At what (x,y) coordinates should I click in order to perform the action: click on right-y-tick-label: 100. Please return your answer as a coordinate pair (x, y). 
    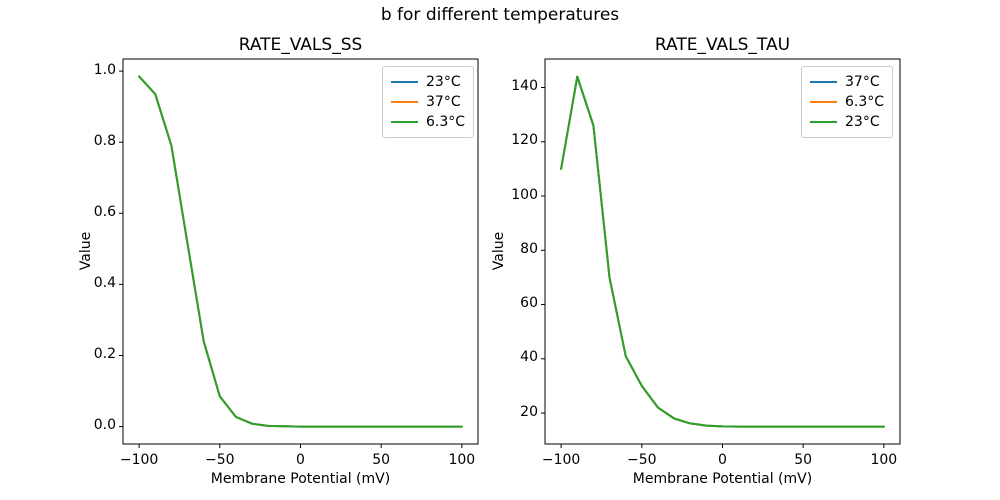
    Looking at the image, I should click on (524, 195).